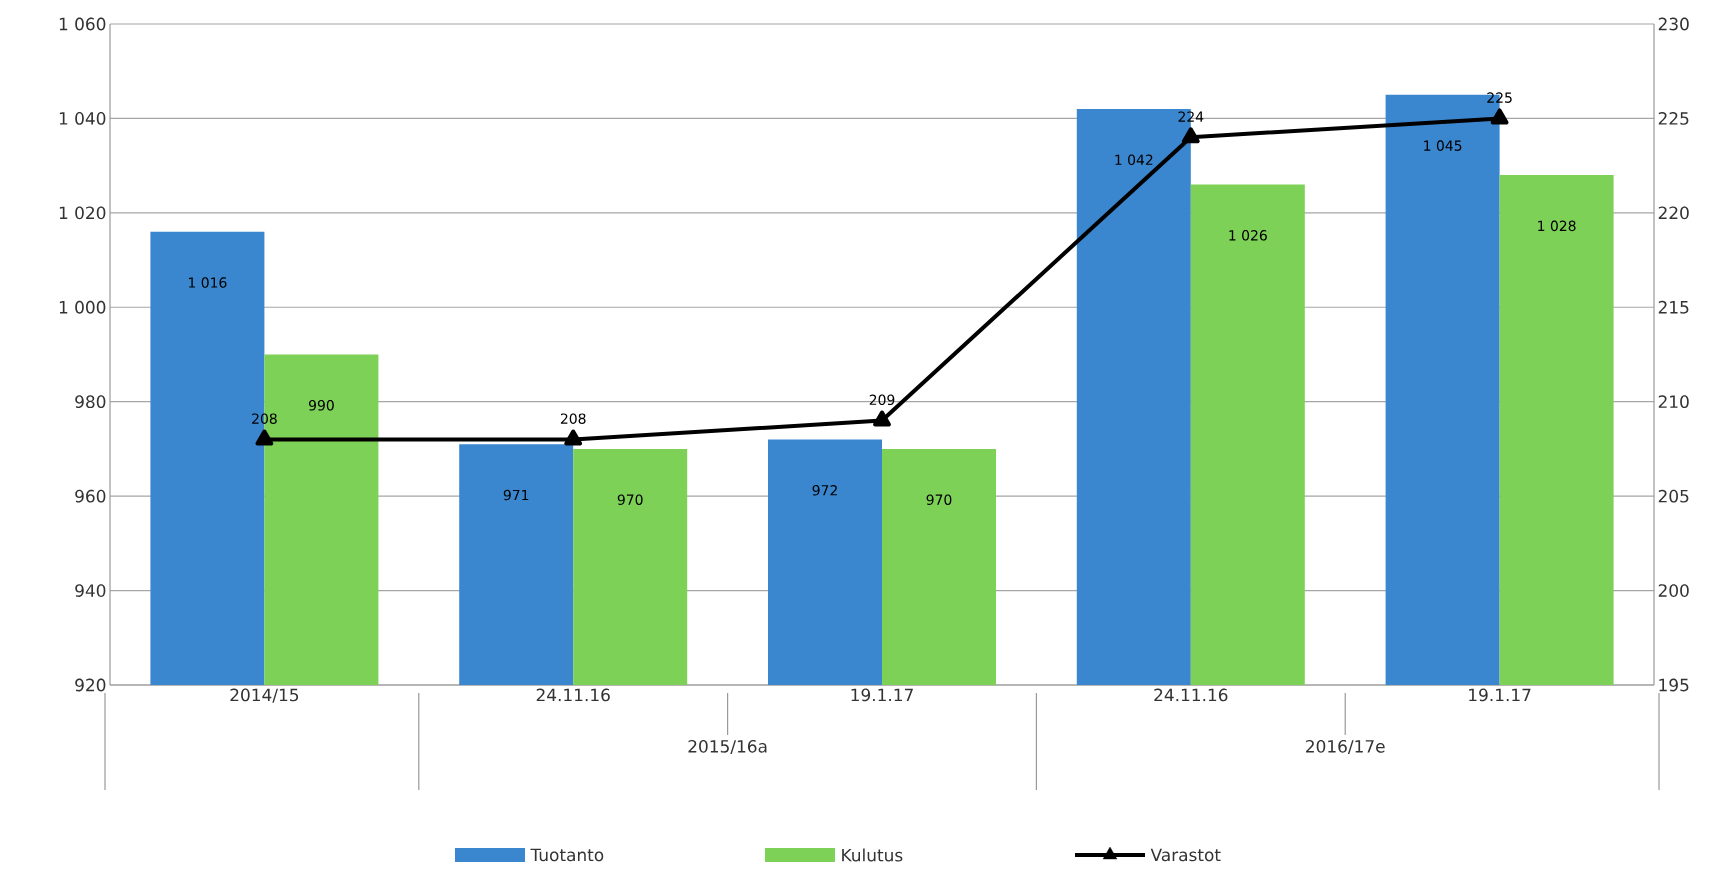  I want to click on y2-tick-label: 225, so click(1673, 118).